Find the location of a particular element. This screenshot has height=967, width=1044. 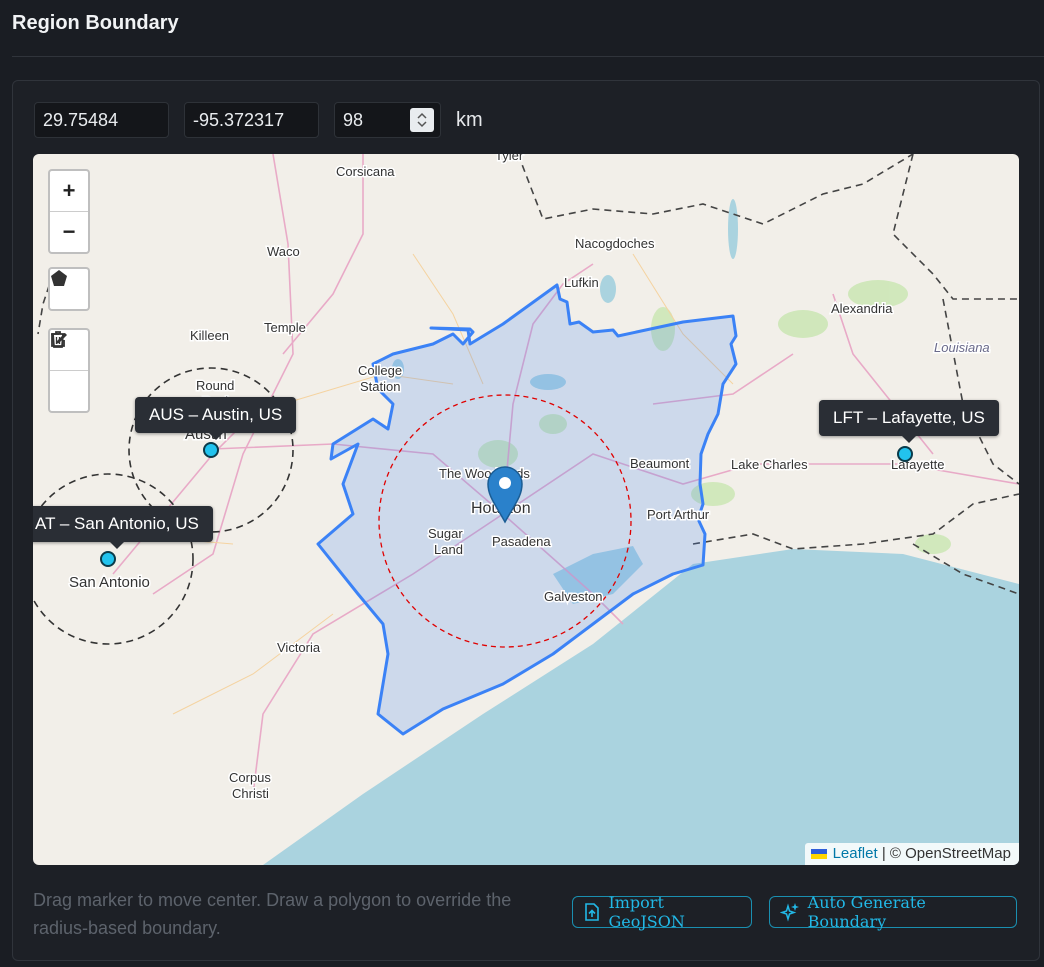

label-round-rock: Round is located at coordinates (215, 385).